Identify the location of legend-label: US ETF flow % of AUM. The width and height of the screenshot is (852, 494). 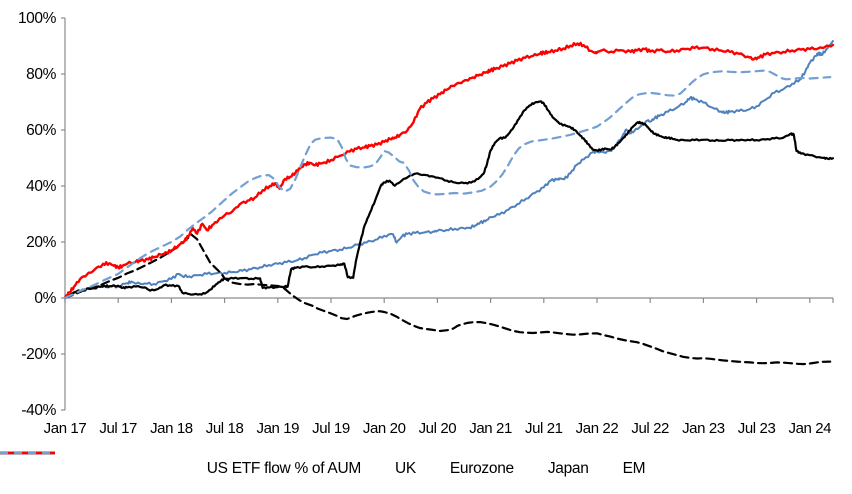
(284, 468).